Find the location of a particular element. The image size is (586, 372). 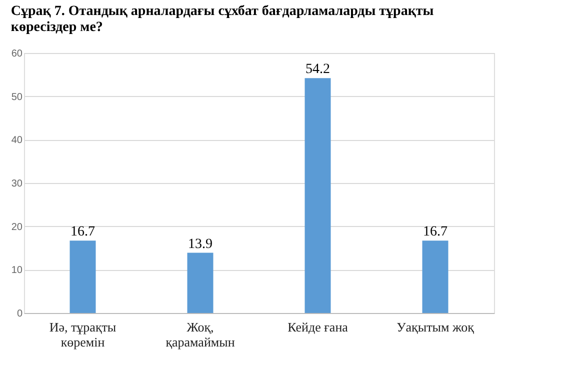

data-label: 54.2 is located at coordinates (318, 70).